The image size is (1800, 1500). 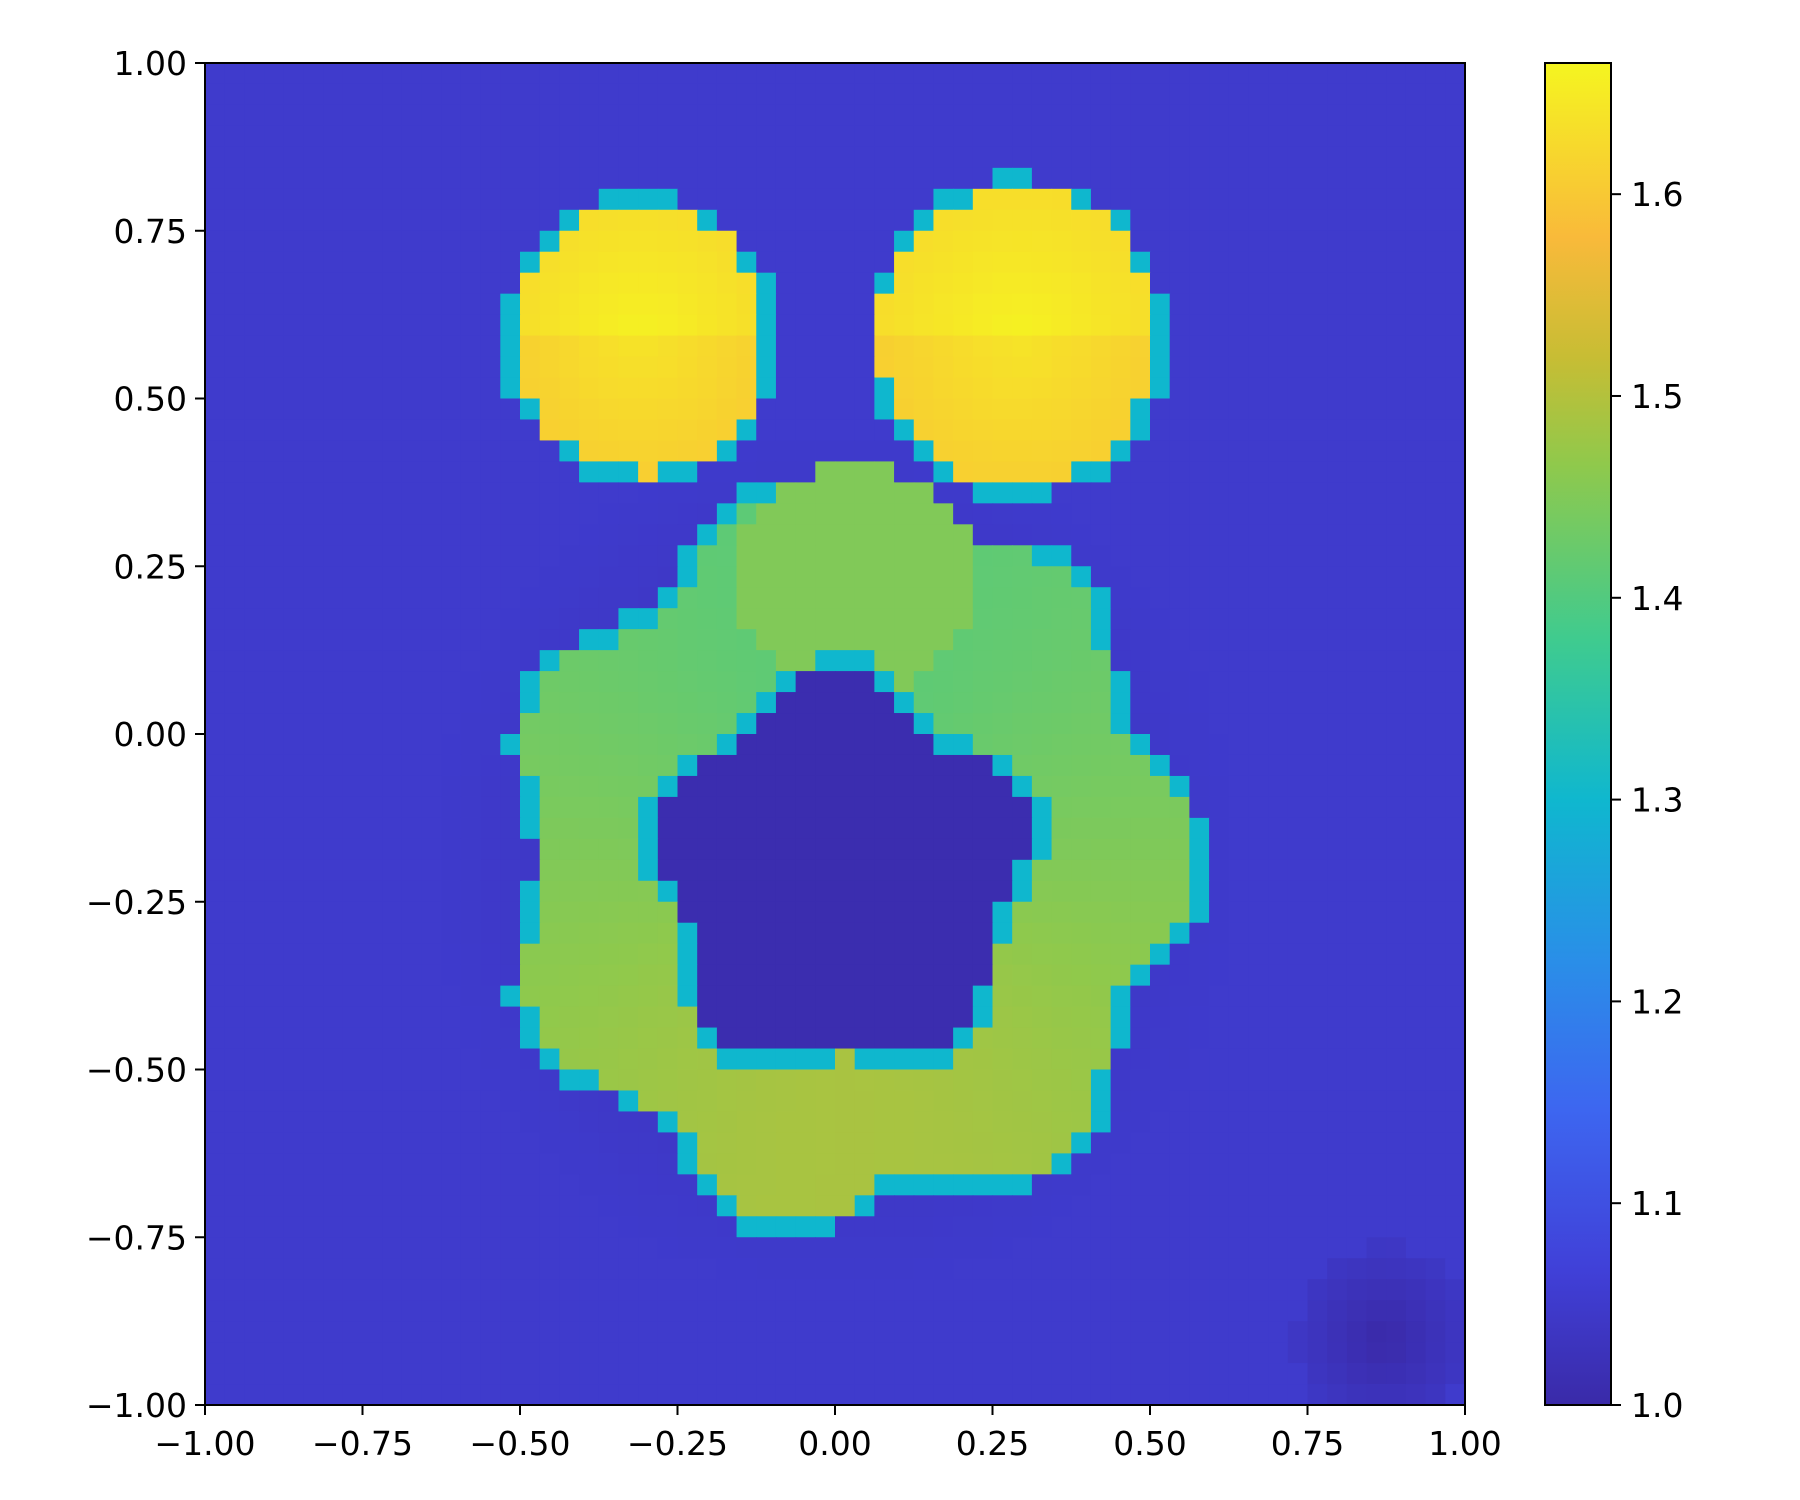 What do you see at coordinates (834, 1443) in the screenshot?
I see `x-tick-label: 0.00` at bounding box center [834, 1443].